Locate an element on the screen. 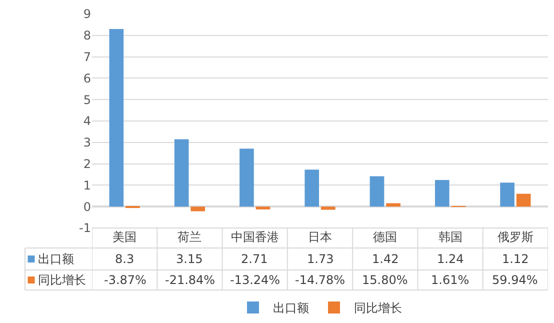 The width and height of the screenshot is (554, 323). data-label: -13.24% is located at coordinates (255, 280).